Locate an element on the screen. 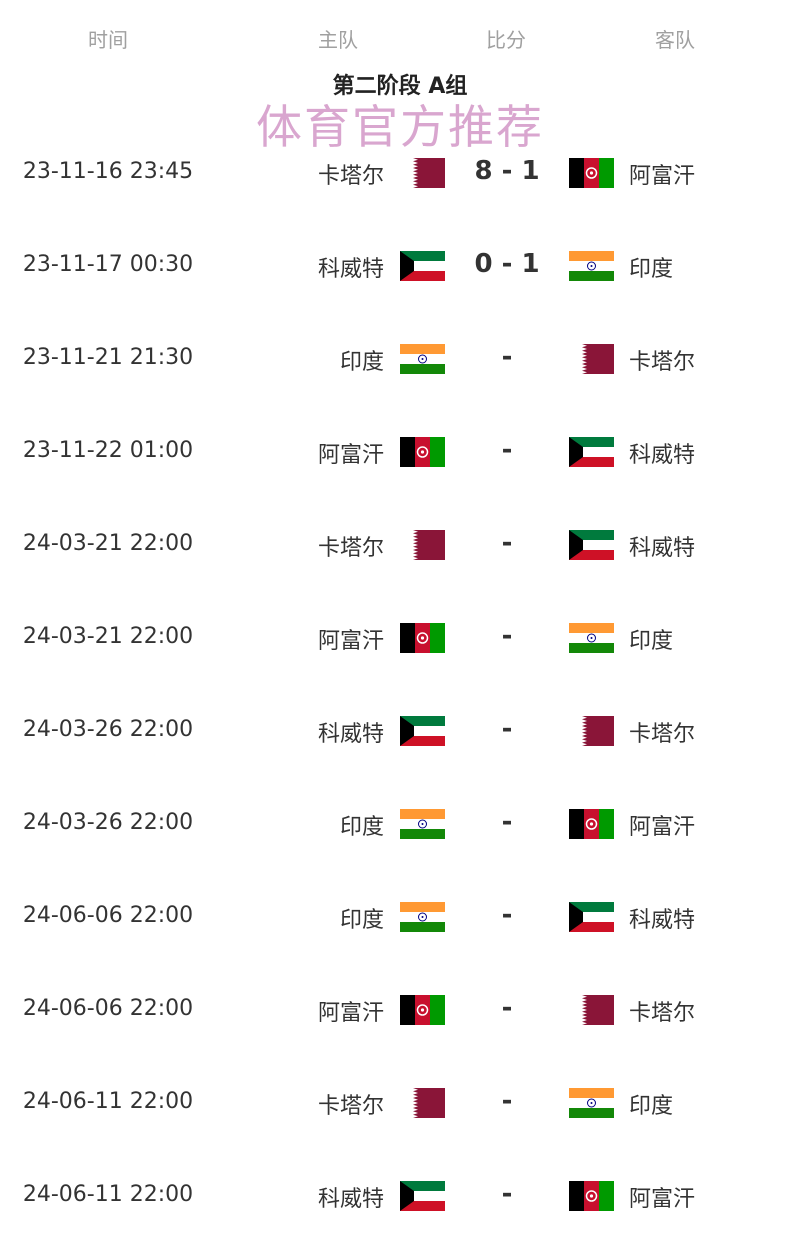 This screenshot has height=1233, width=800. match-row: 23-11-21 21:30 印度 - 卡塔尔 is located at coordinates (400, 359).